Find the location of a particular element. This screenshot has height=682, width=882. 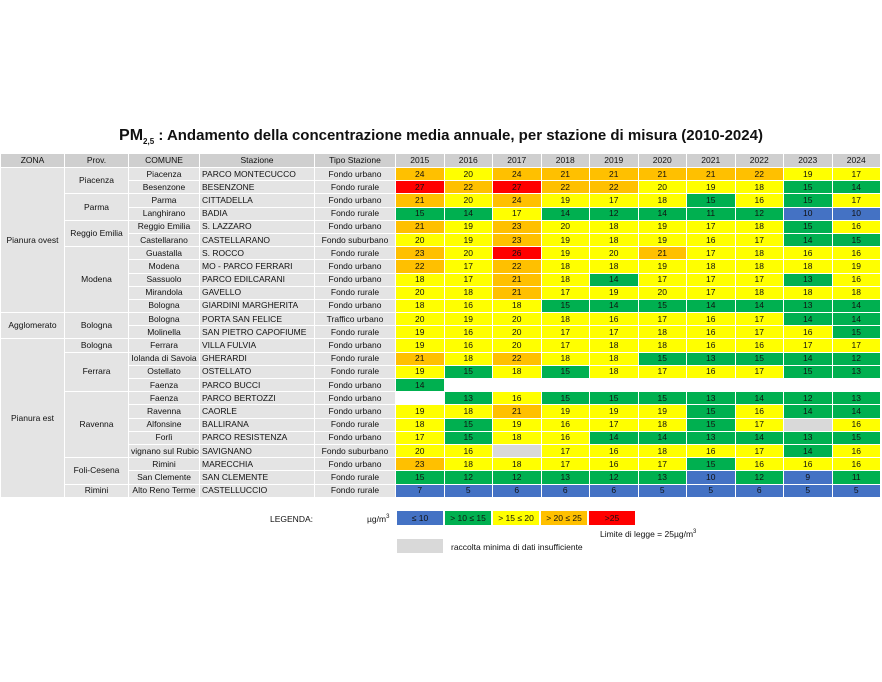

station-cell: GIARDINI MARGHERITA is located at coordinates (257, 306).